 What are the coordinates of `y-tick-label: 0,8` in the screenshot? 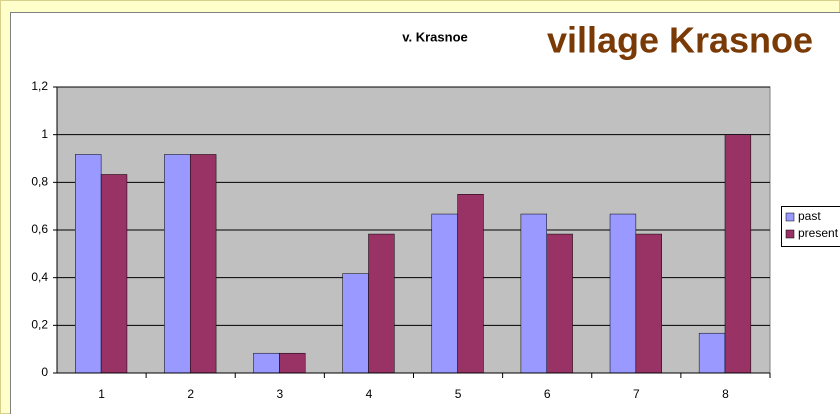 It's located at (39, 182).